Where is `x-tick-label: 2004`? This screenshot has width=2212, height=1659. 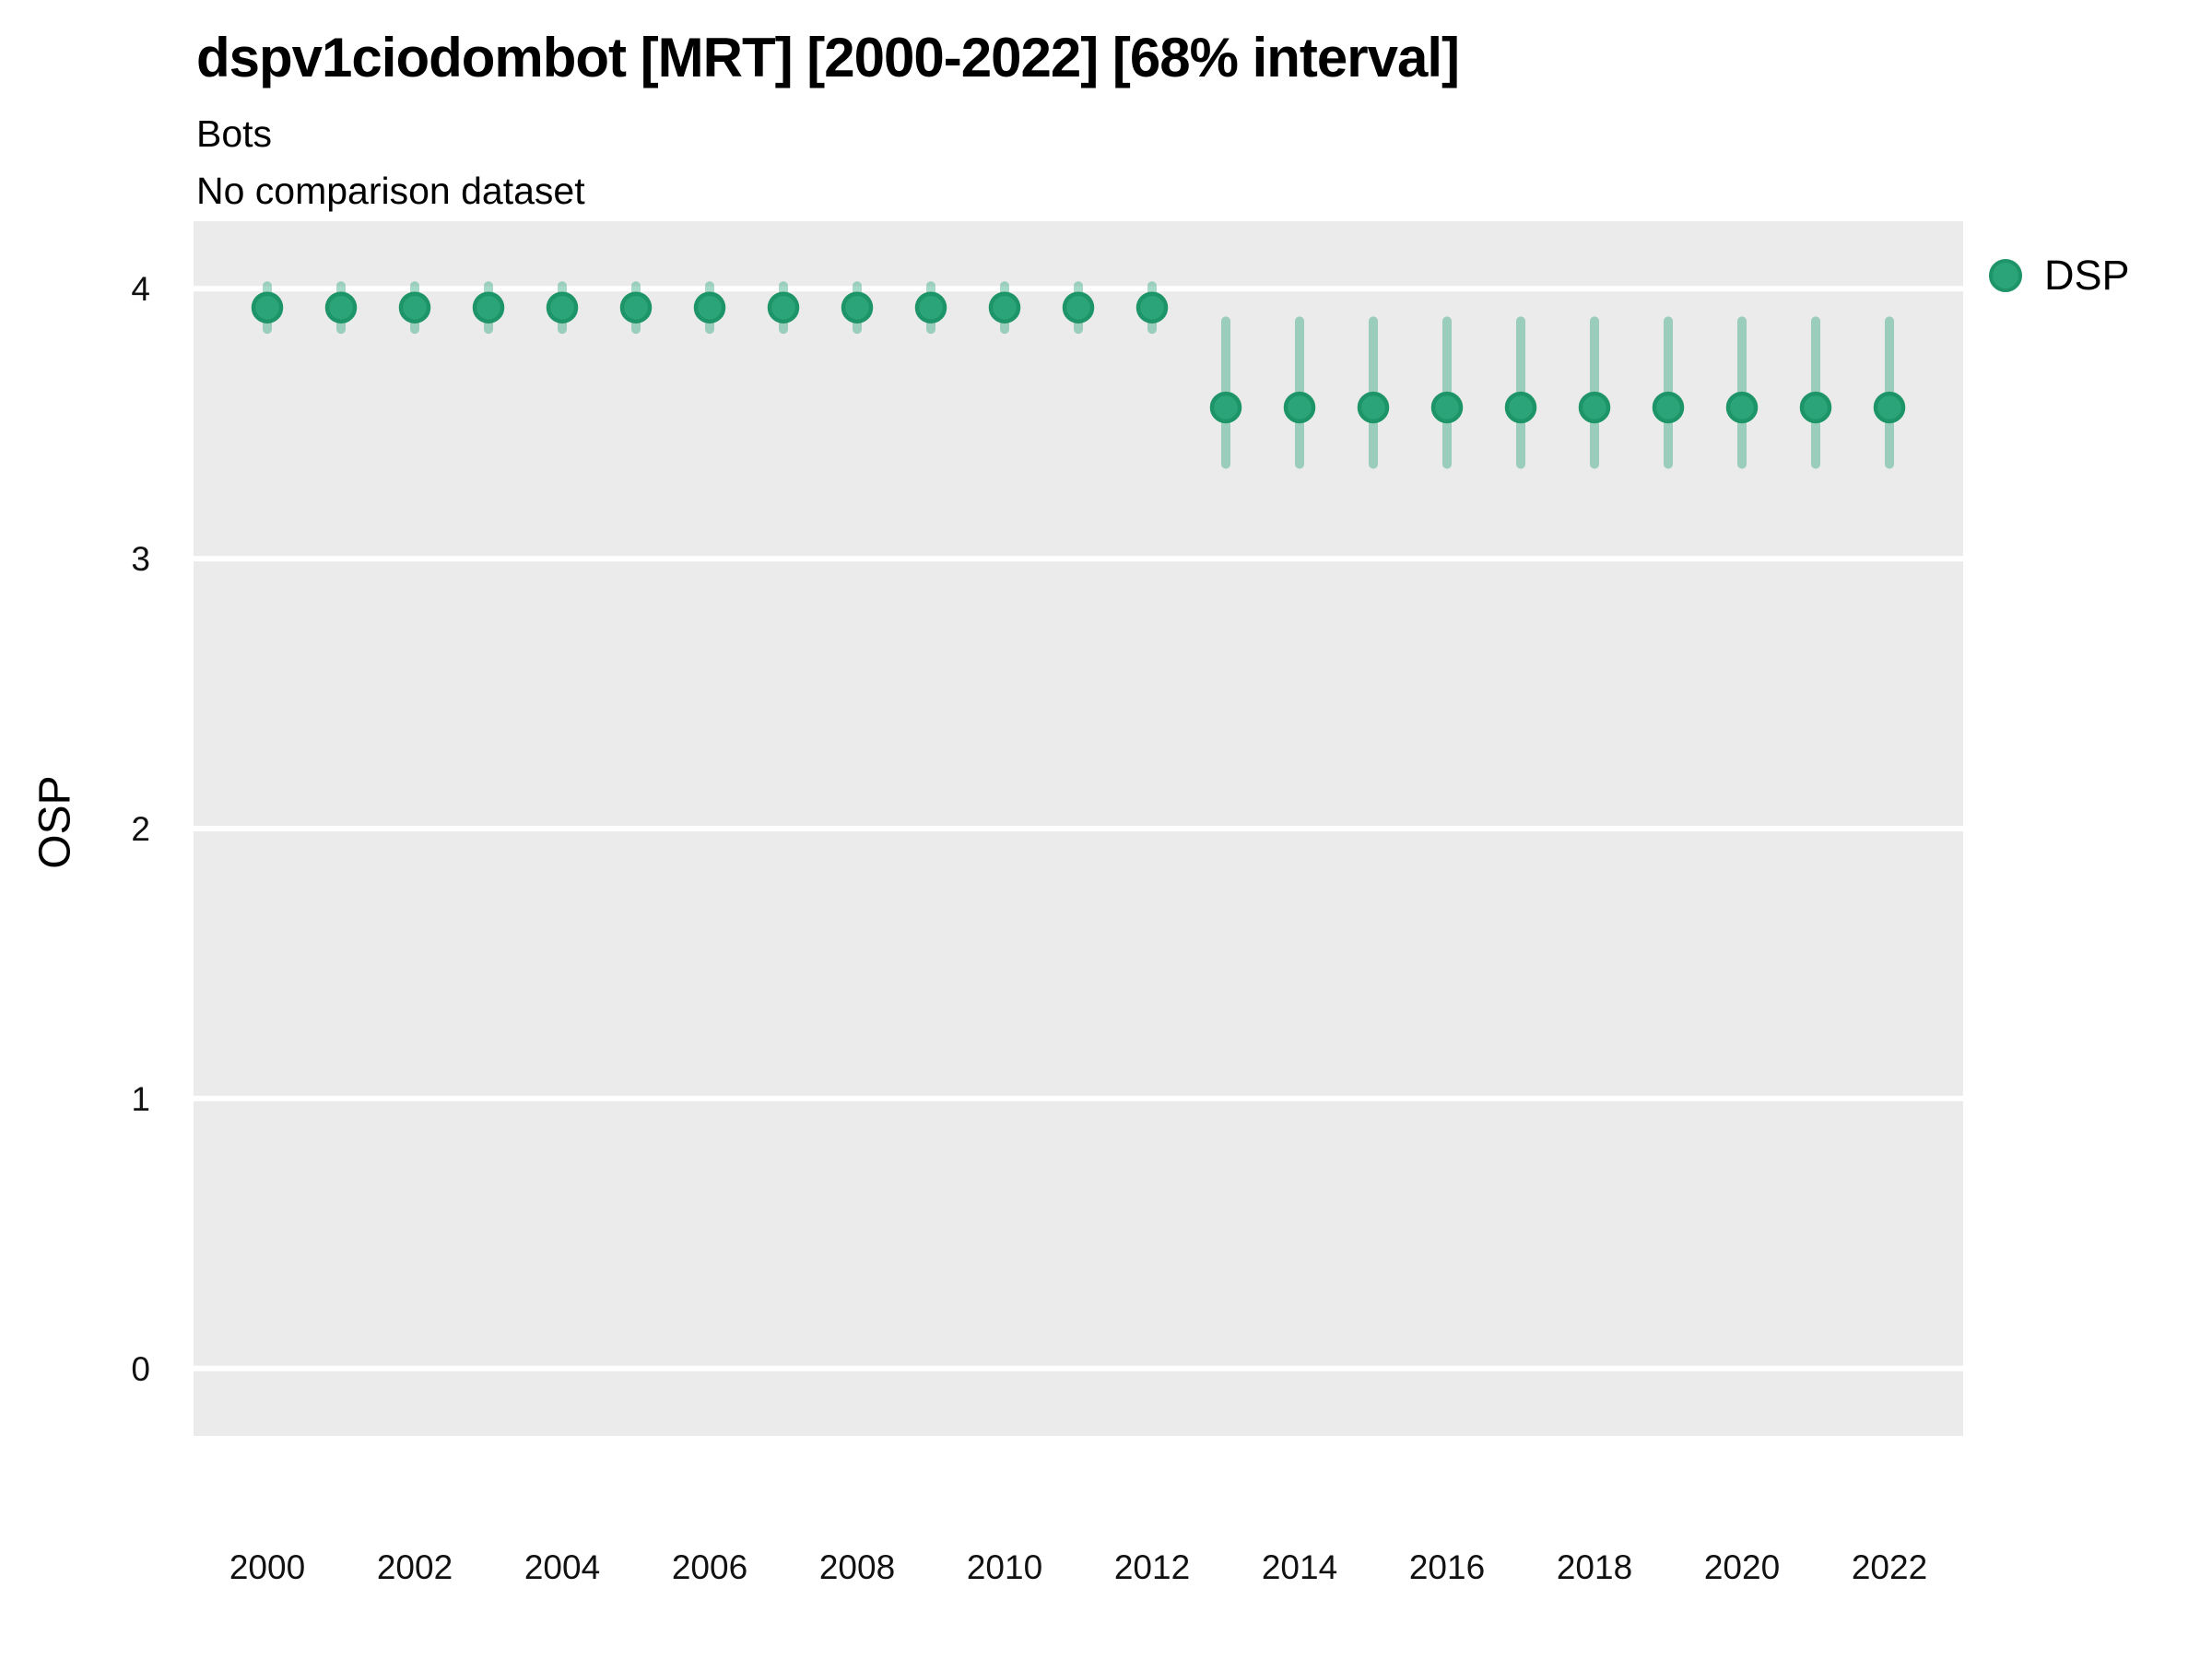
x-tick-label: 2004 is located at coordinates (562, 1567).